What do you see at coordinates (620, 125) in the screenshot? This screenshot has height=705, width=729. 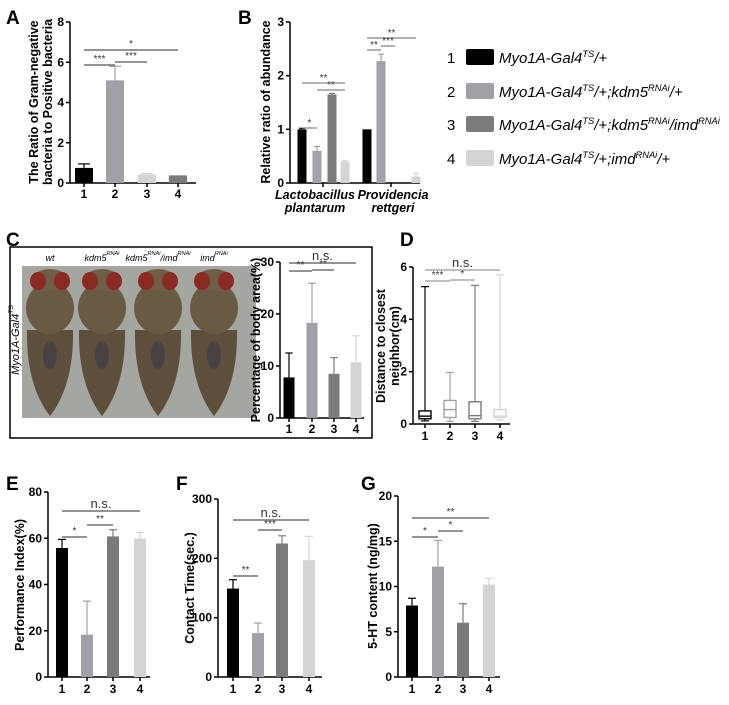 I see `text-part: /+;kdm5` at bounding box center [620, 125].